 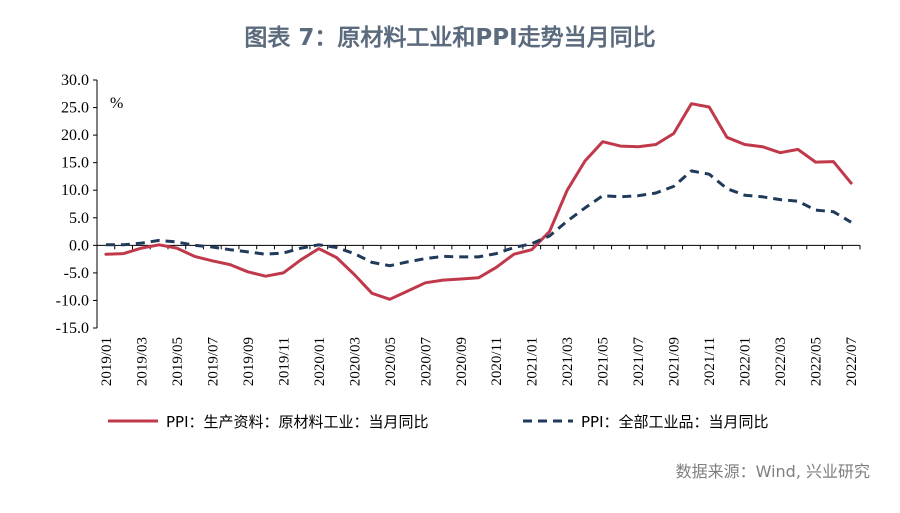 What do you see at coordinates (76, 273) in the screenshot?
I see `y-tick-label: -5.0` at bounding box center [76, 273].